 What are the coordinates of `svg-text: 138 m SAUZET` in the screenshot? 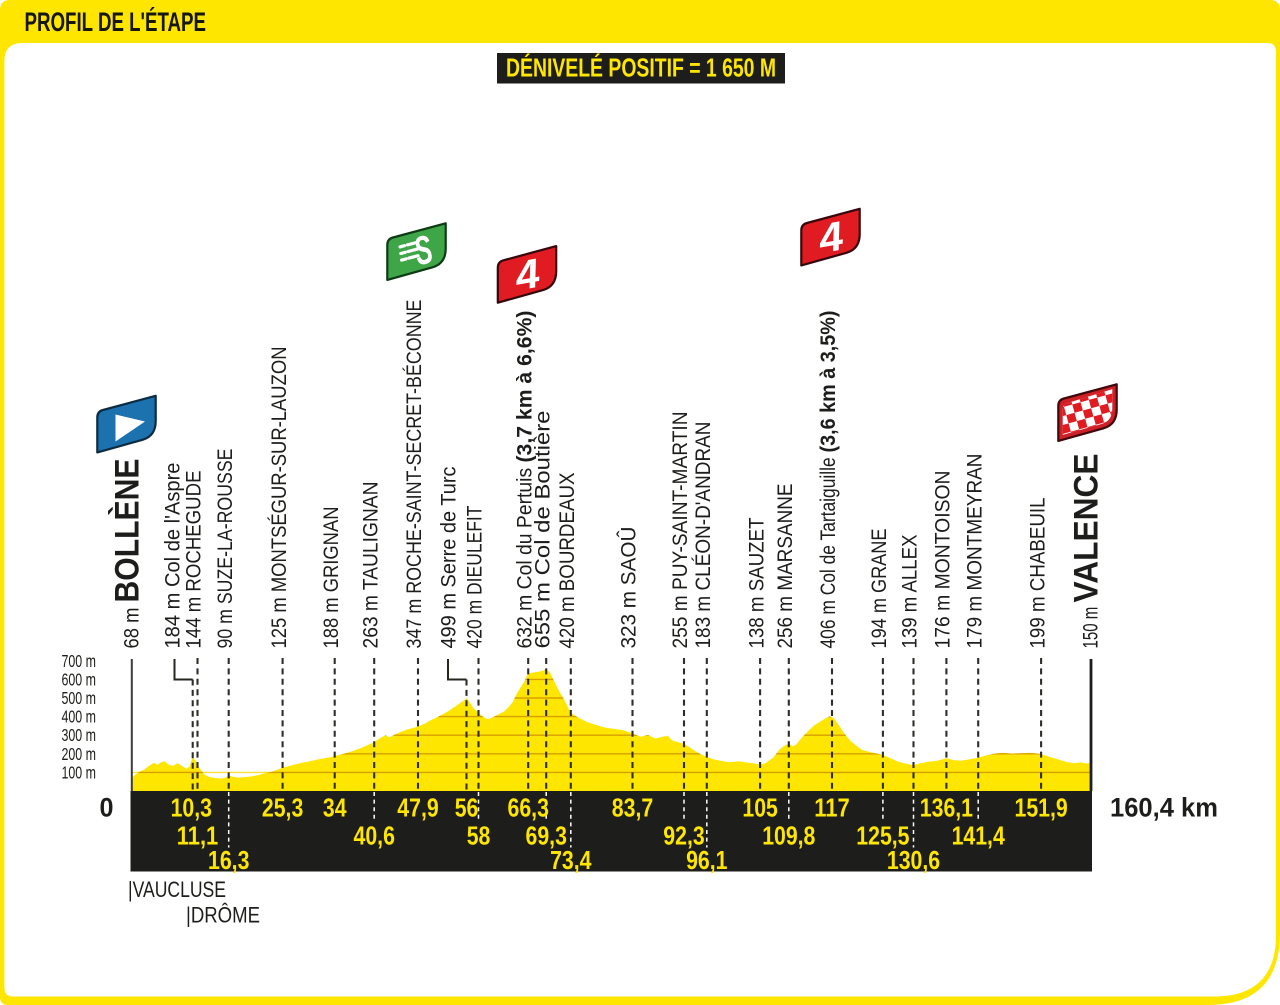 It's located at (756, 582).